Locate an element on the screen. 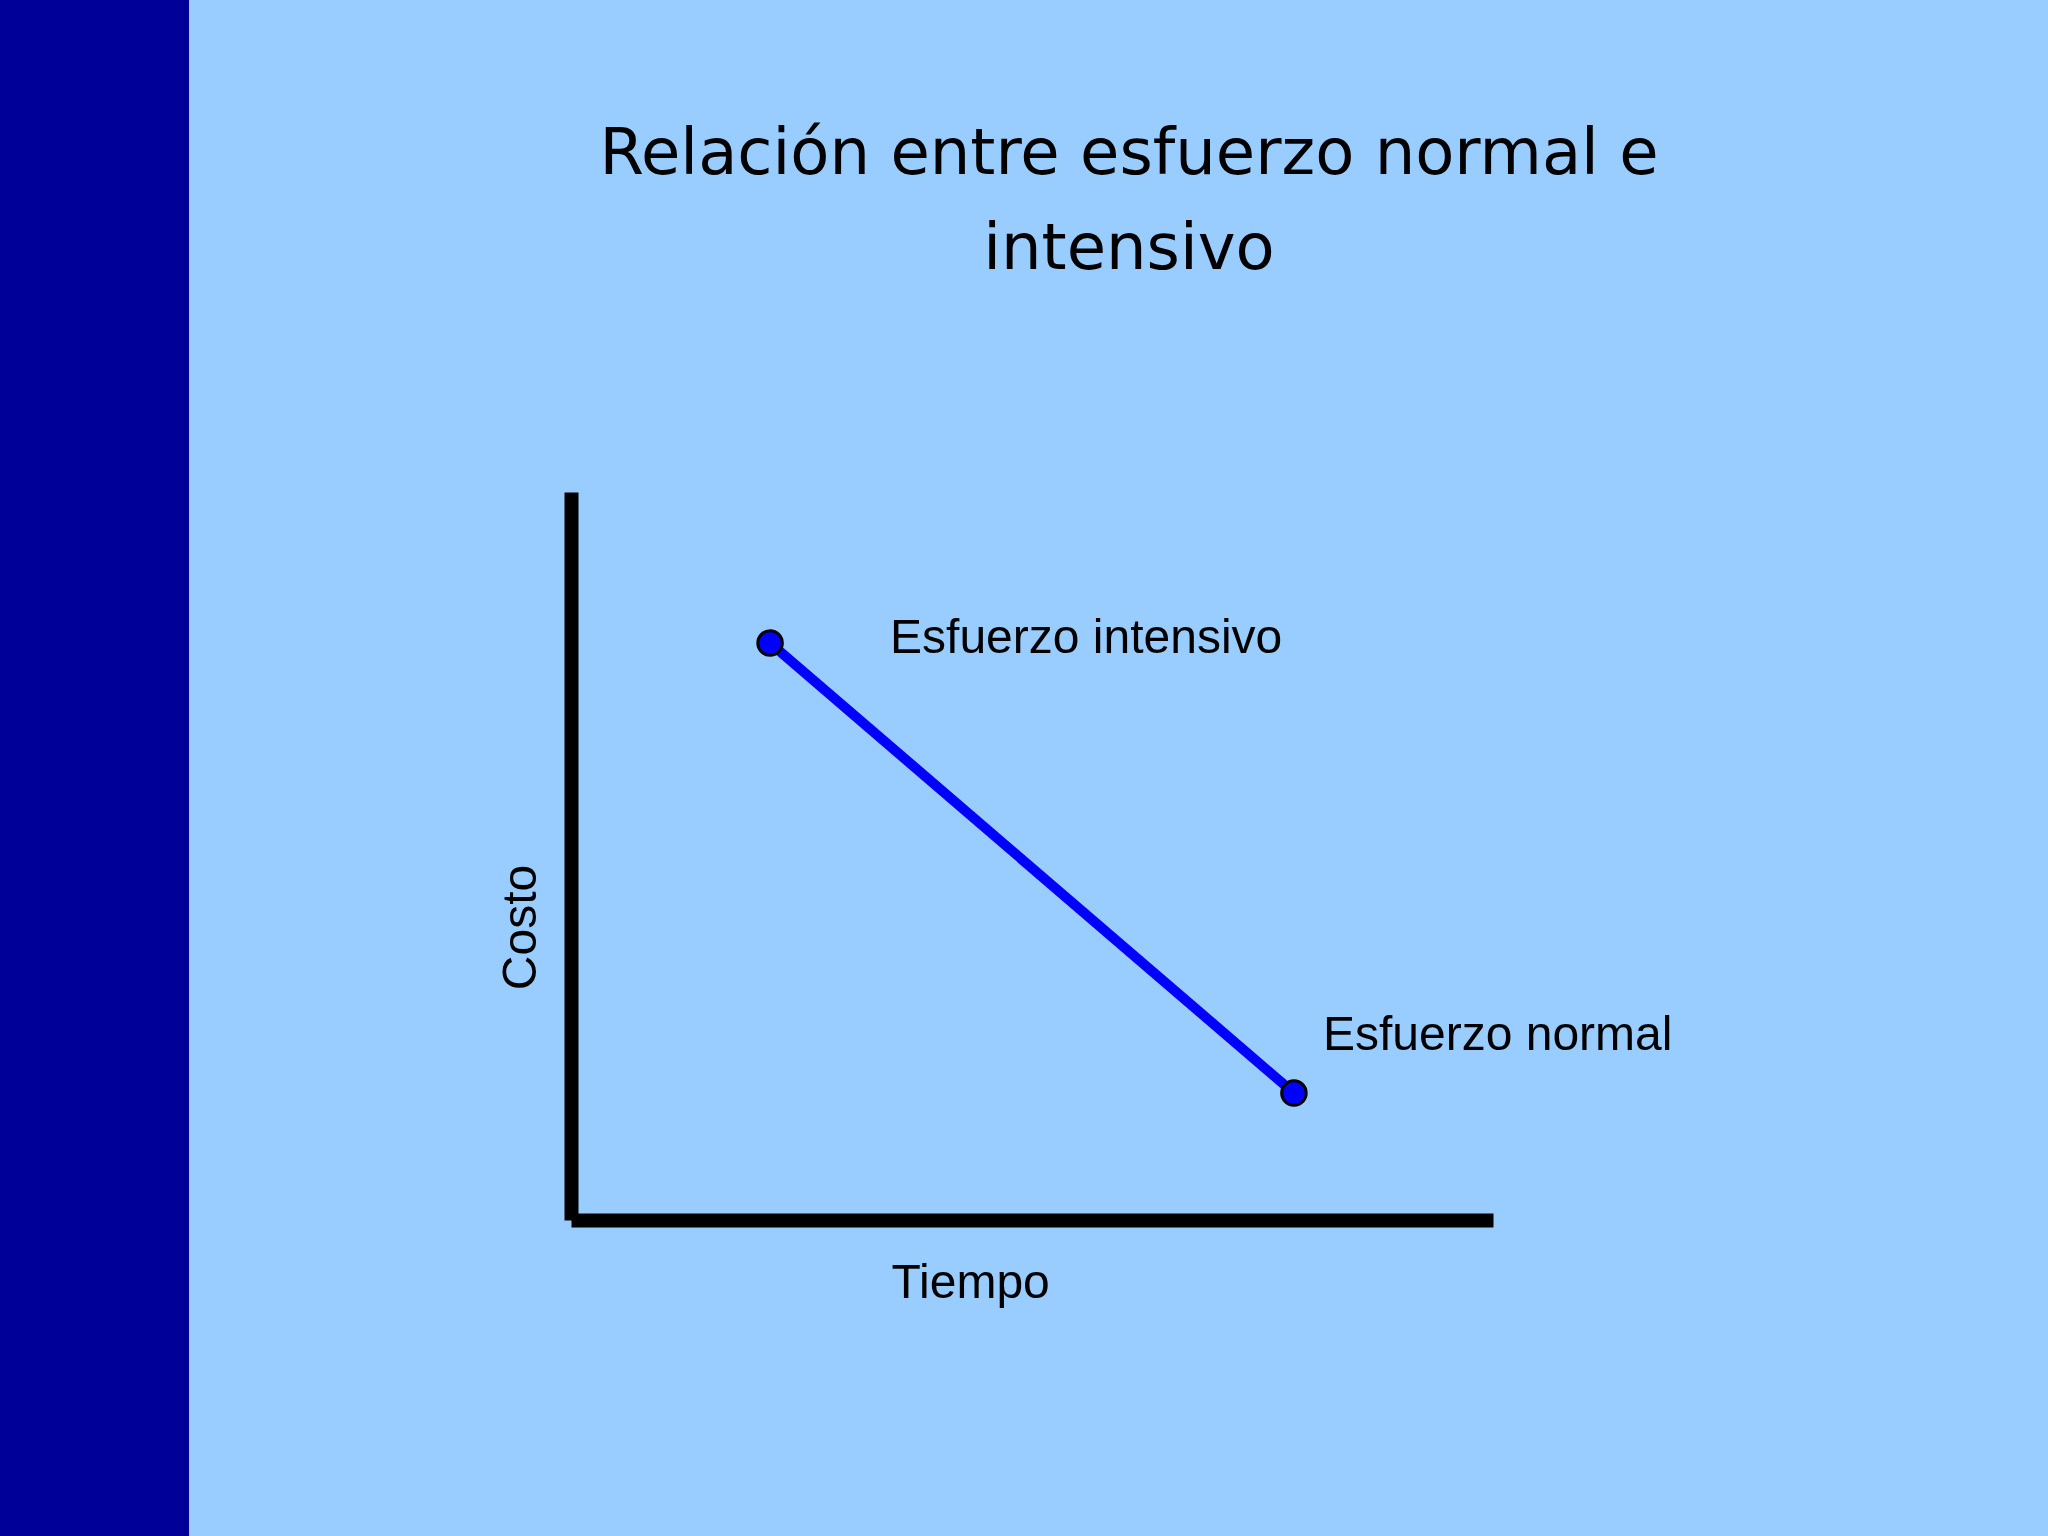 The height and width of the screenshot is (1536, 2048). annotation: Esfuerzo intensivo is located at coordinates (1086, 636).